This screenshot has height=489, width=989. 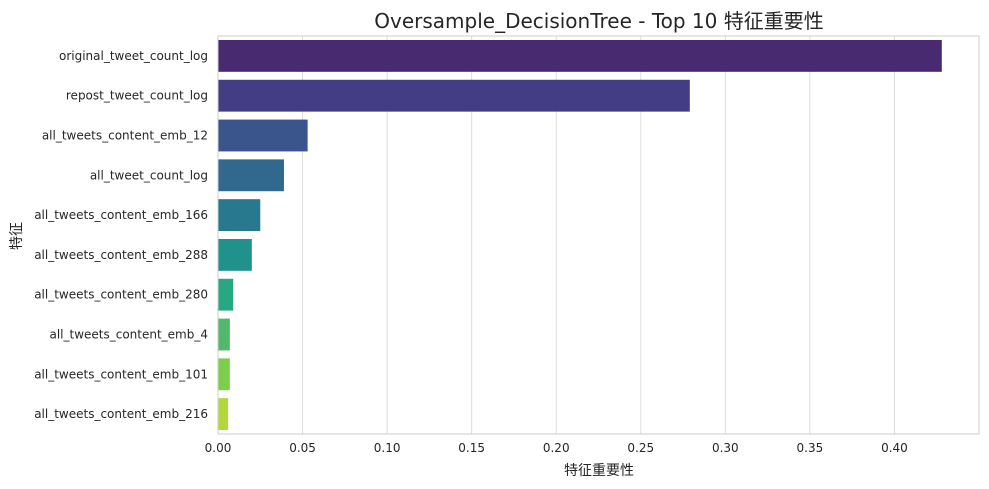 I want to click on x-tick-label: 0.40, so click(x=894, y=448).